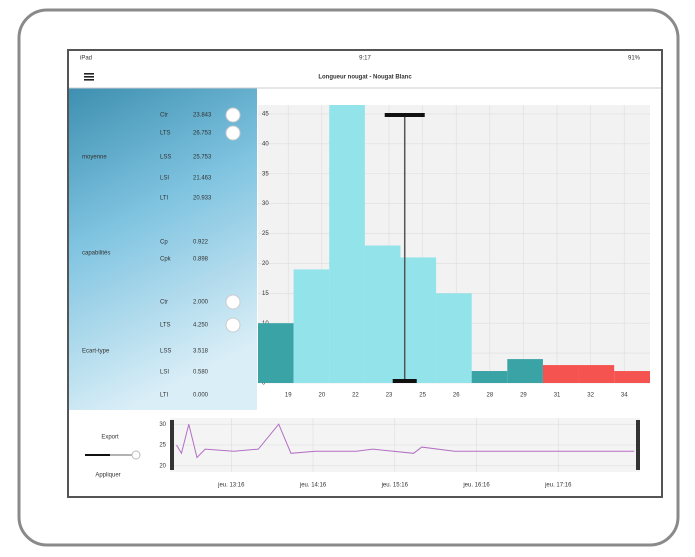 The image size is (695, 557). Describe the element at coordinates (113, 455) in the screenshot. I see `slider` at that location.